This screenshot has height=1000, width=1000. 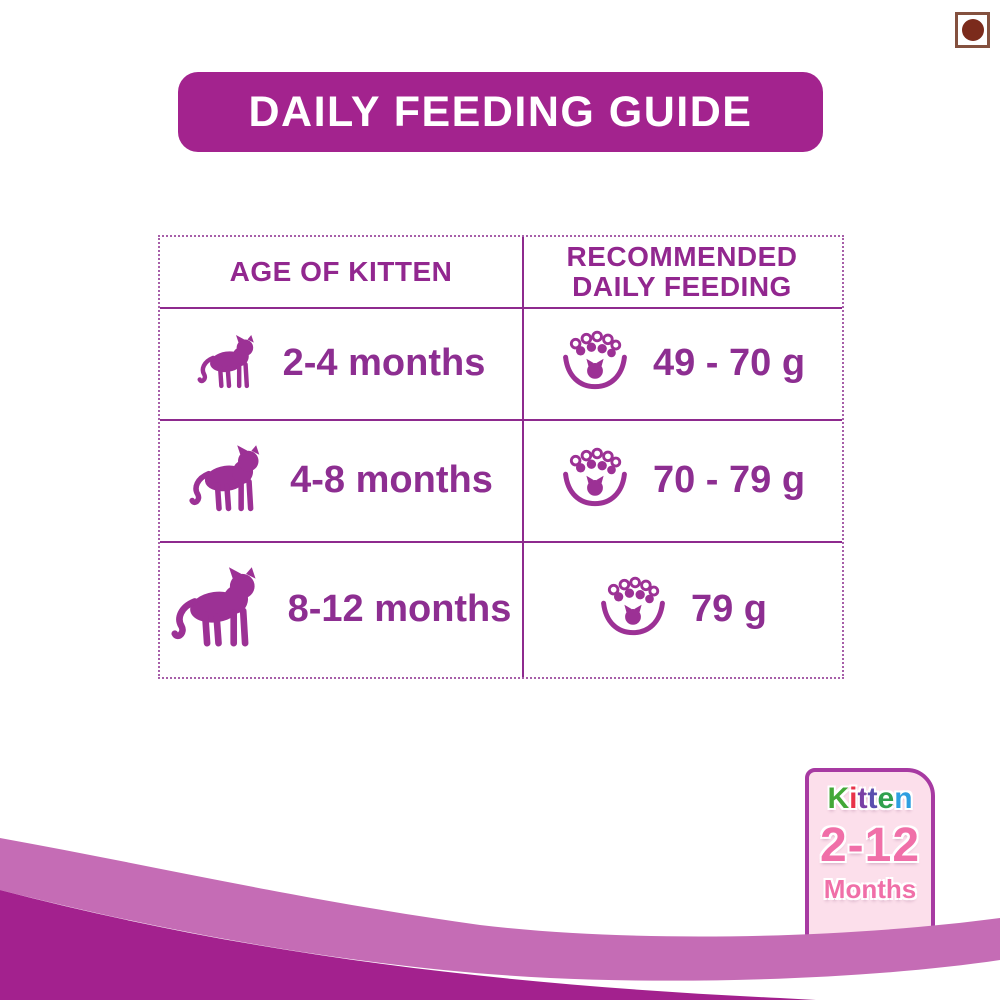 What do you see at coordinates (729, 362) in the screenshot?
I see `feeding-text: 49 - 70 g` at bounding box center [729, 362].